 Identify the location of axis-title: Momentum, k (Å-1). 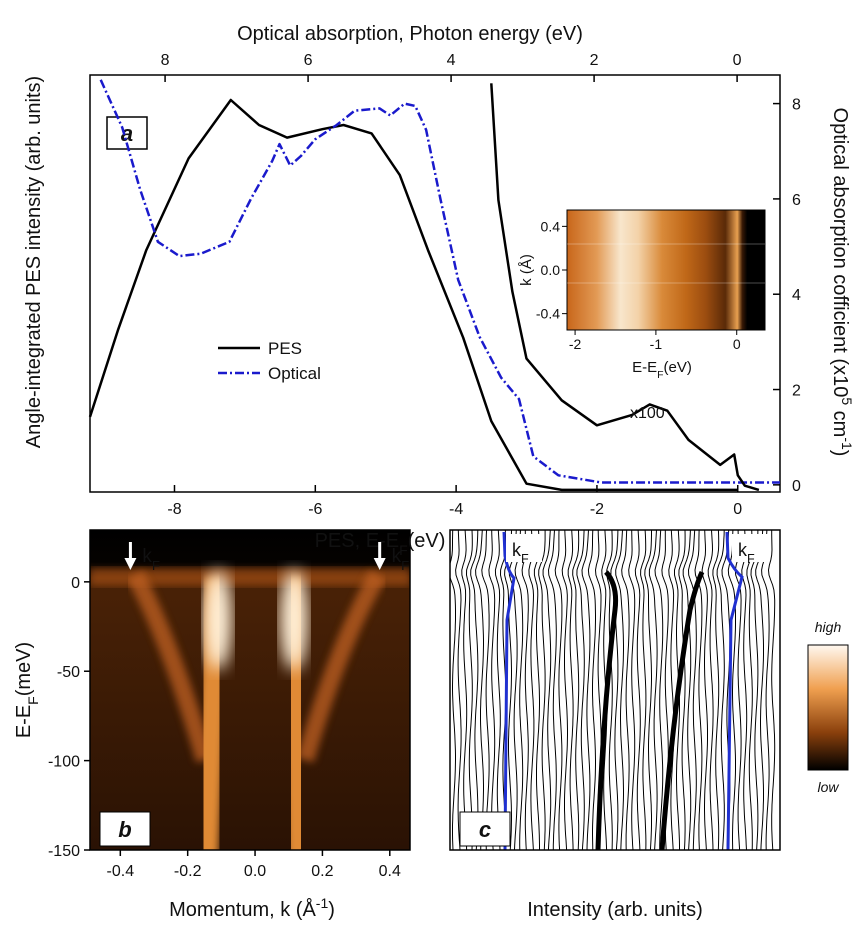
(252, 908).